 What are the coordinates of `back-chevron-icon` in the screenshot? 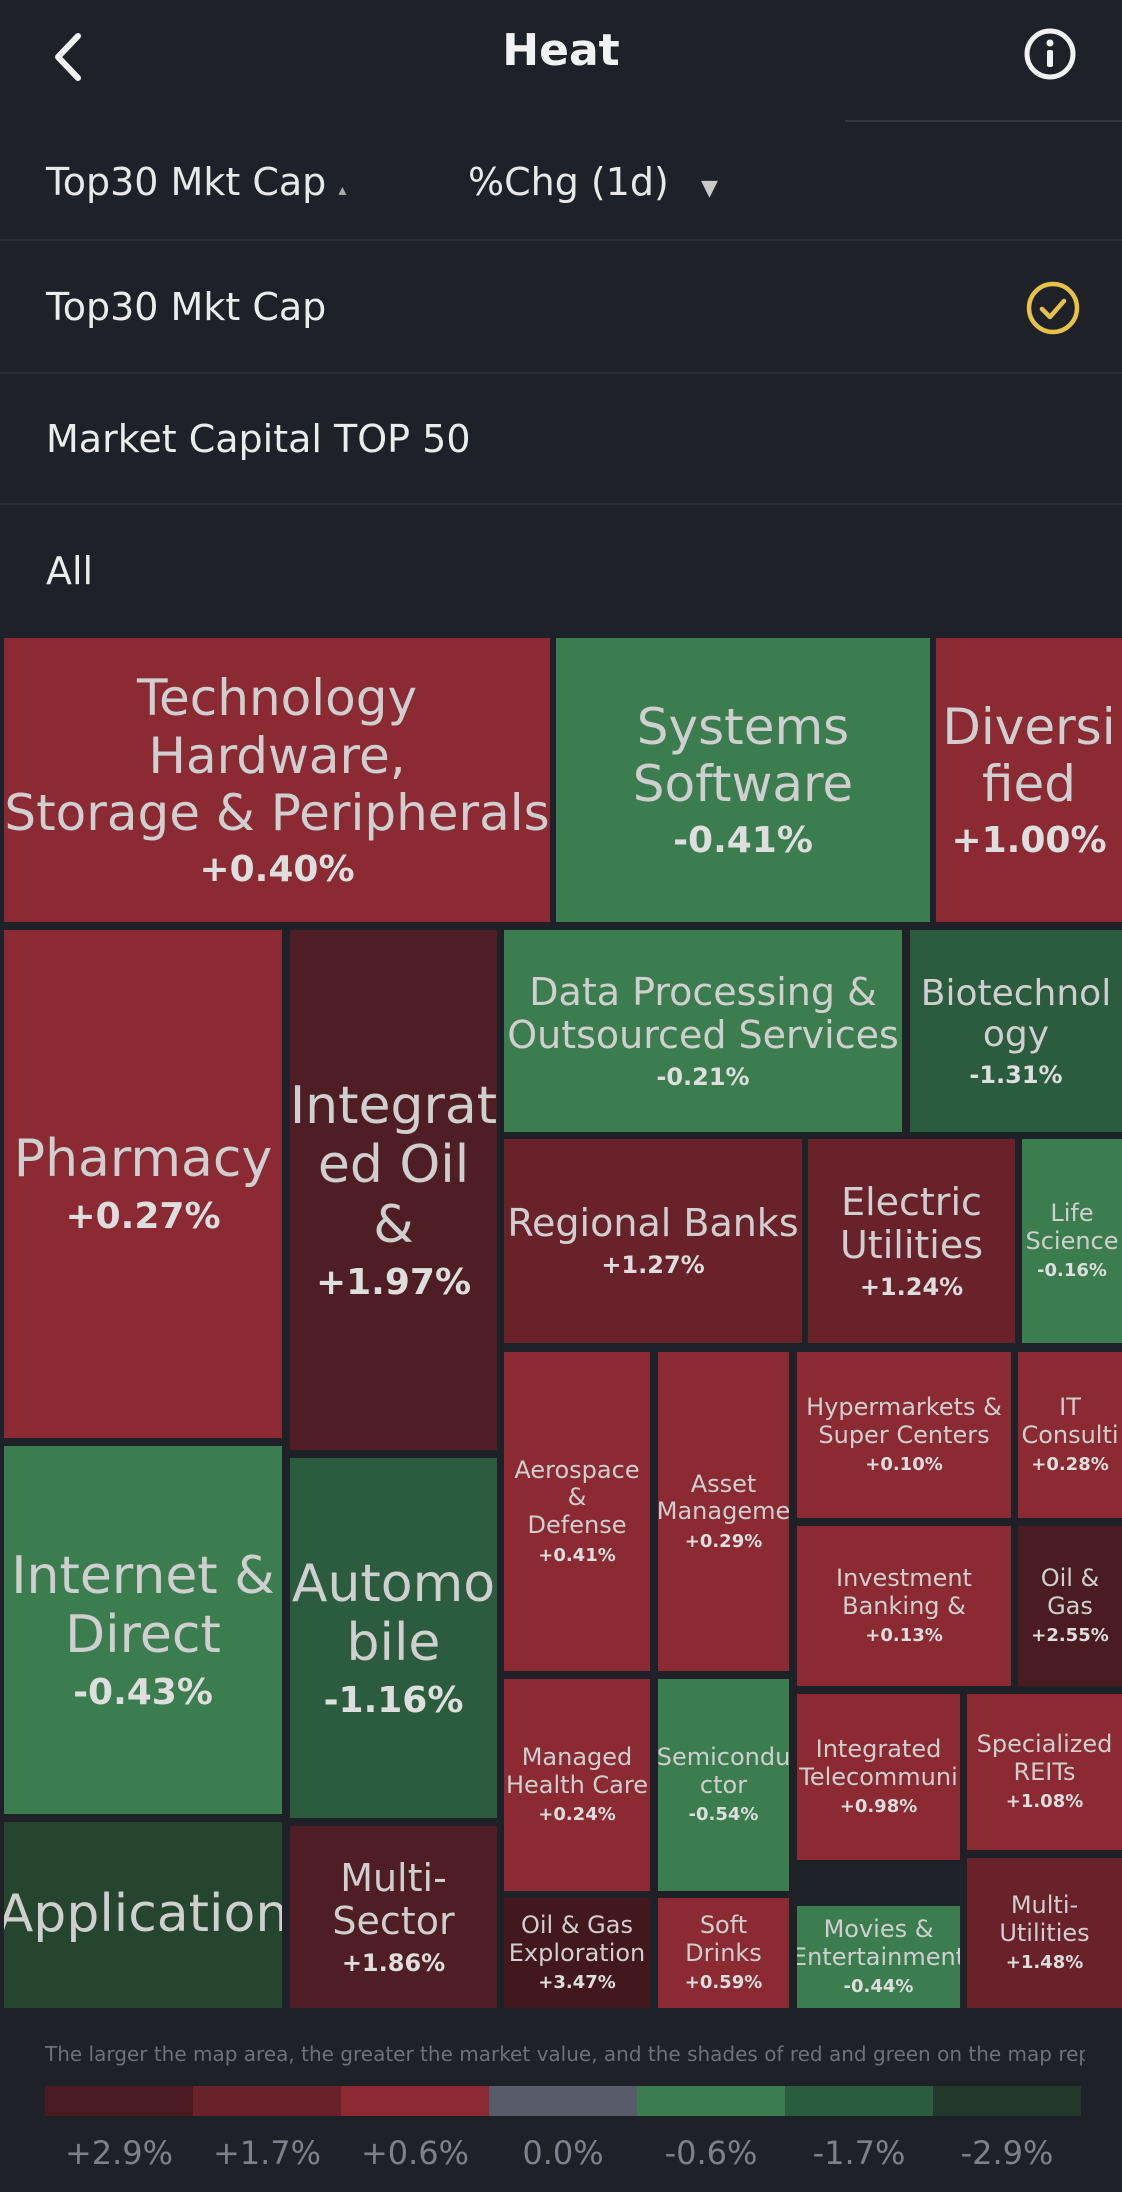 It's located at (70, 57).